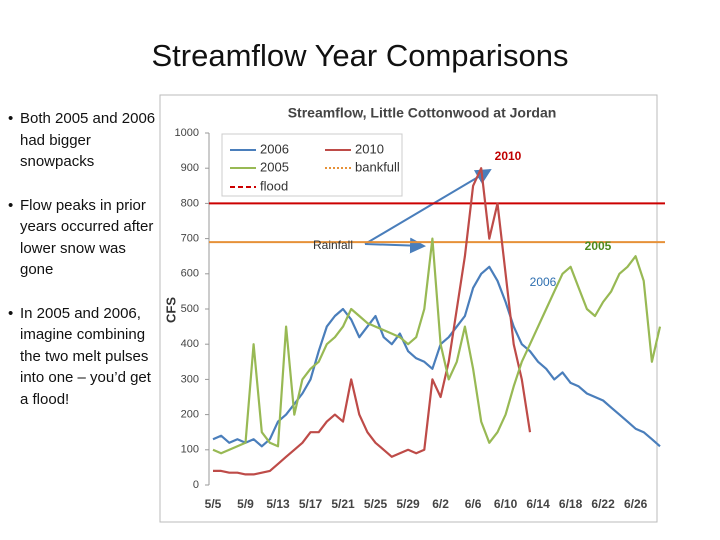 Image resolution: width=720 pixels, height=540 pixels. What do you see at coordinates (333, 245) in the screenshot?
I see `annotation: Rainfall` at bounding box center [333, 245].